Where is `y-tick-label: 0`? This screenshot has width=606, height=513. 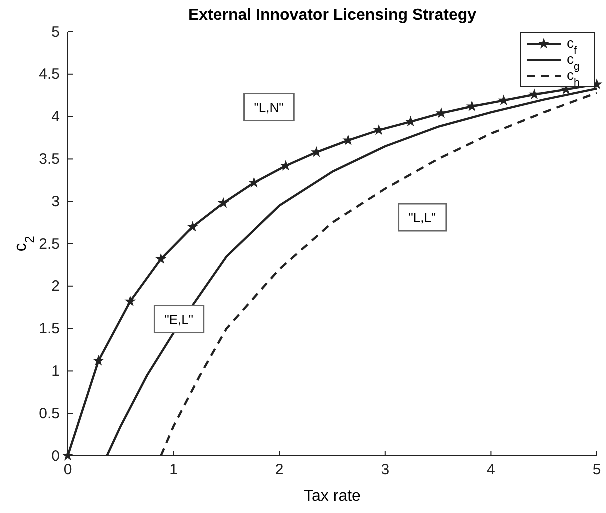
y-tick-label: 0 is located at coordinates (56, 456).